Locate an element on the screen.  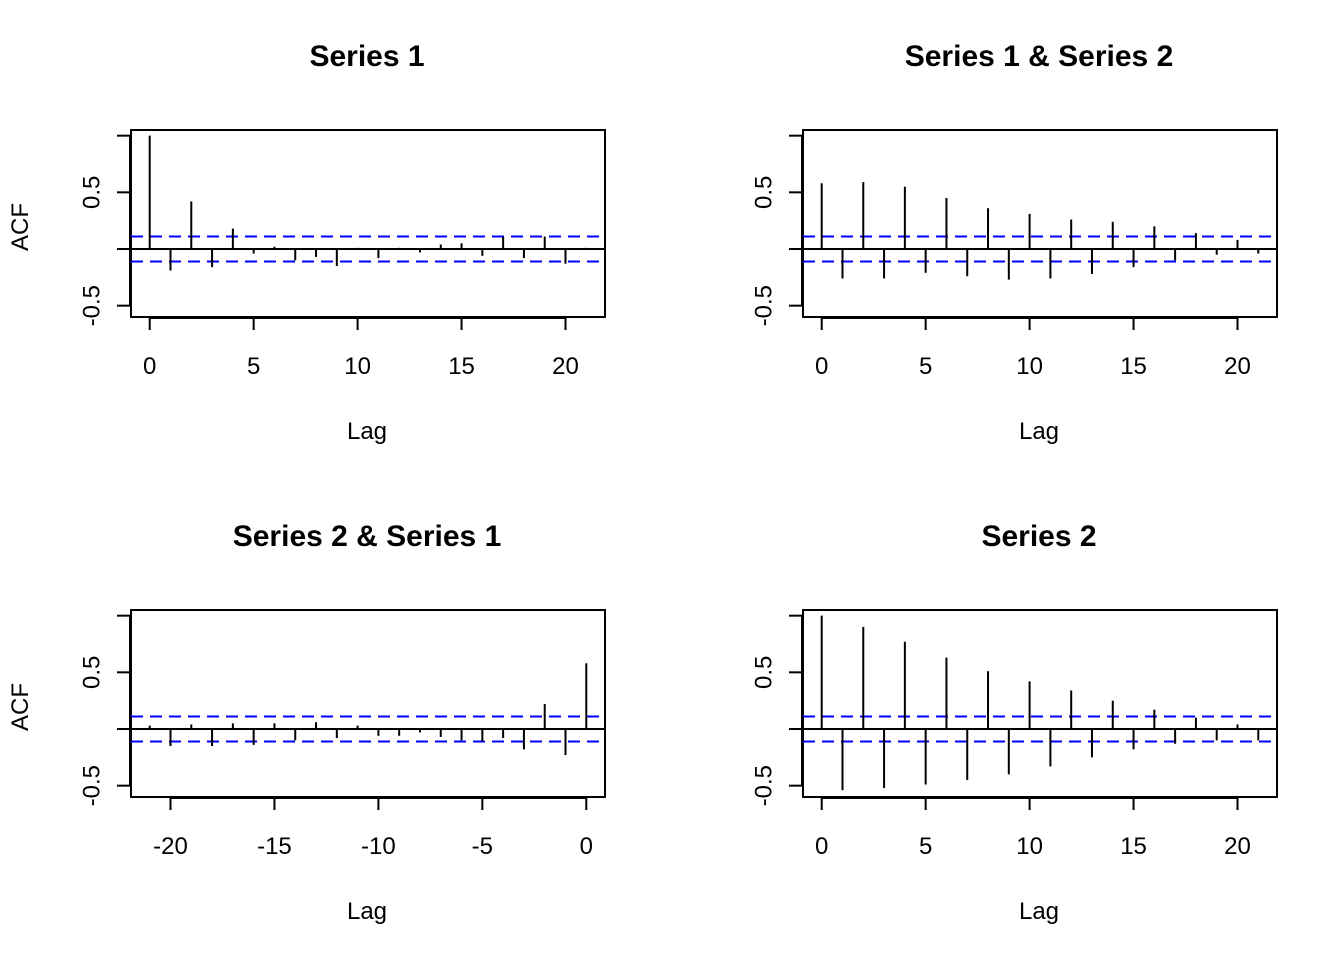
panel-title: Series 1 & Series 2 is located at coordinates (1039, 56).